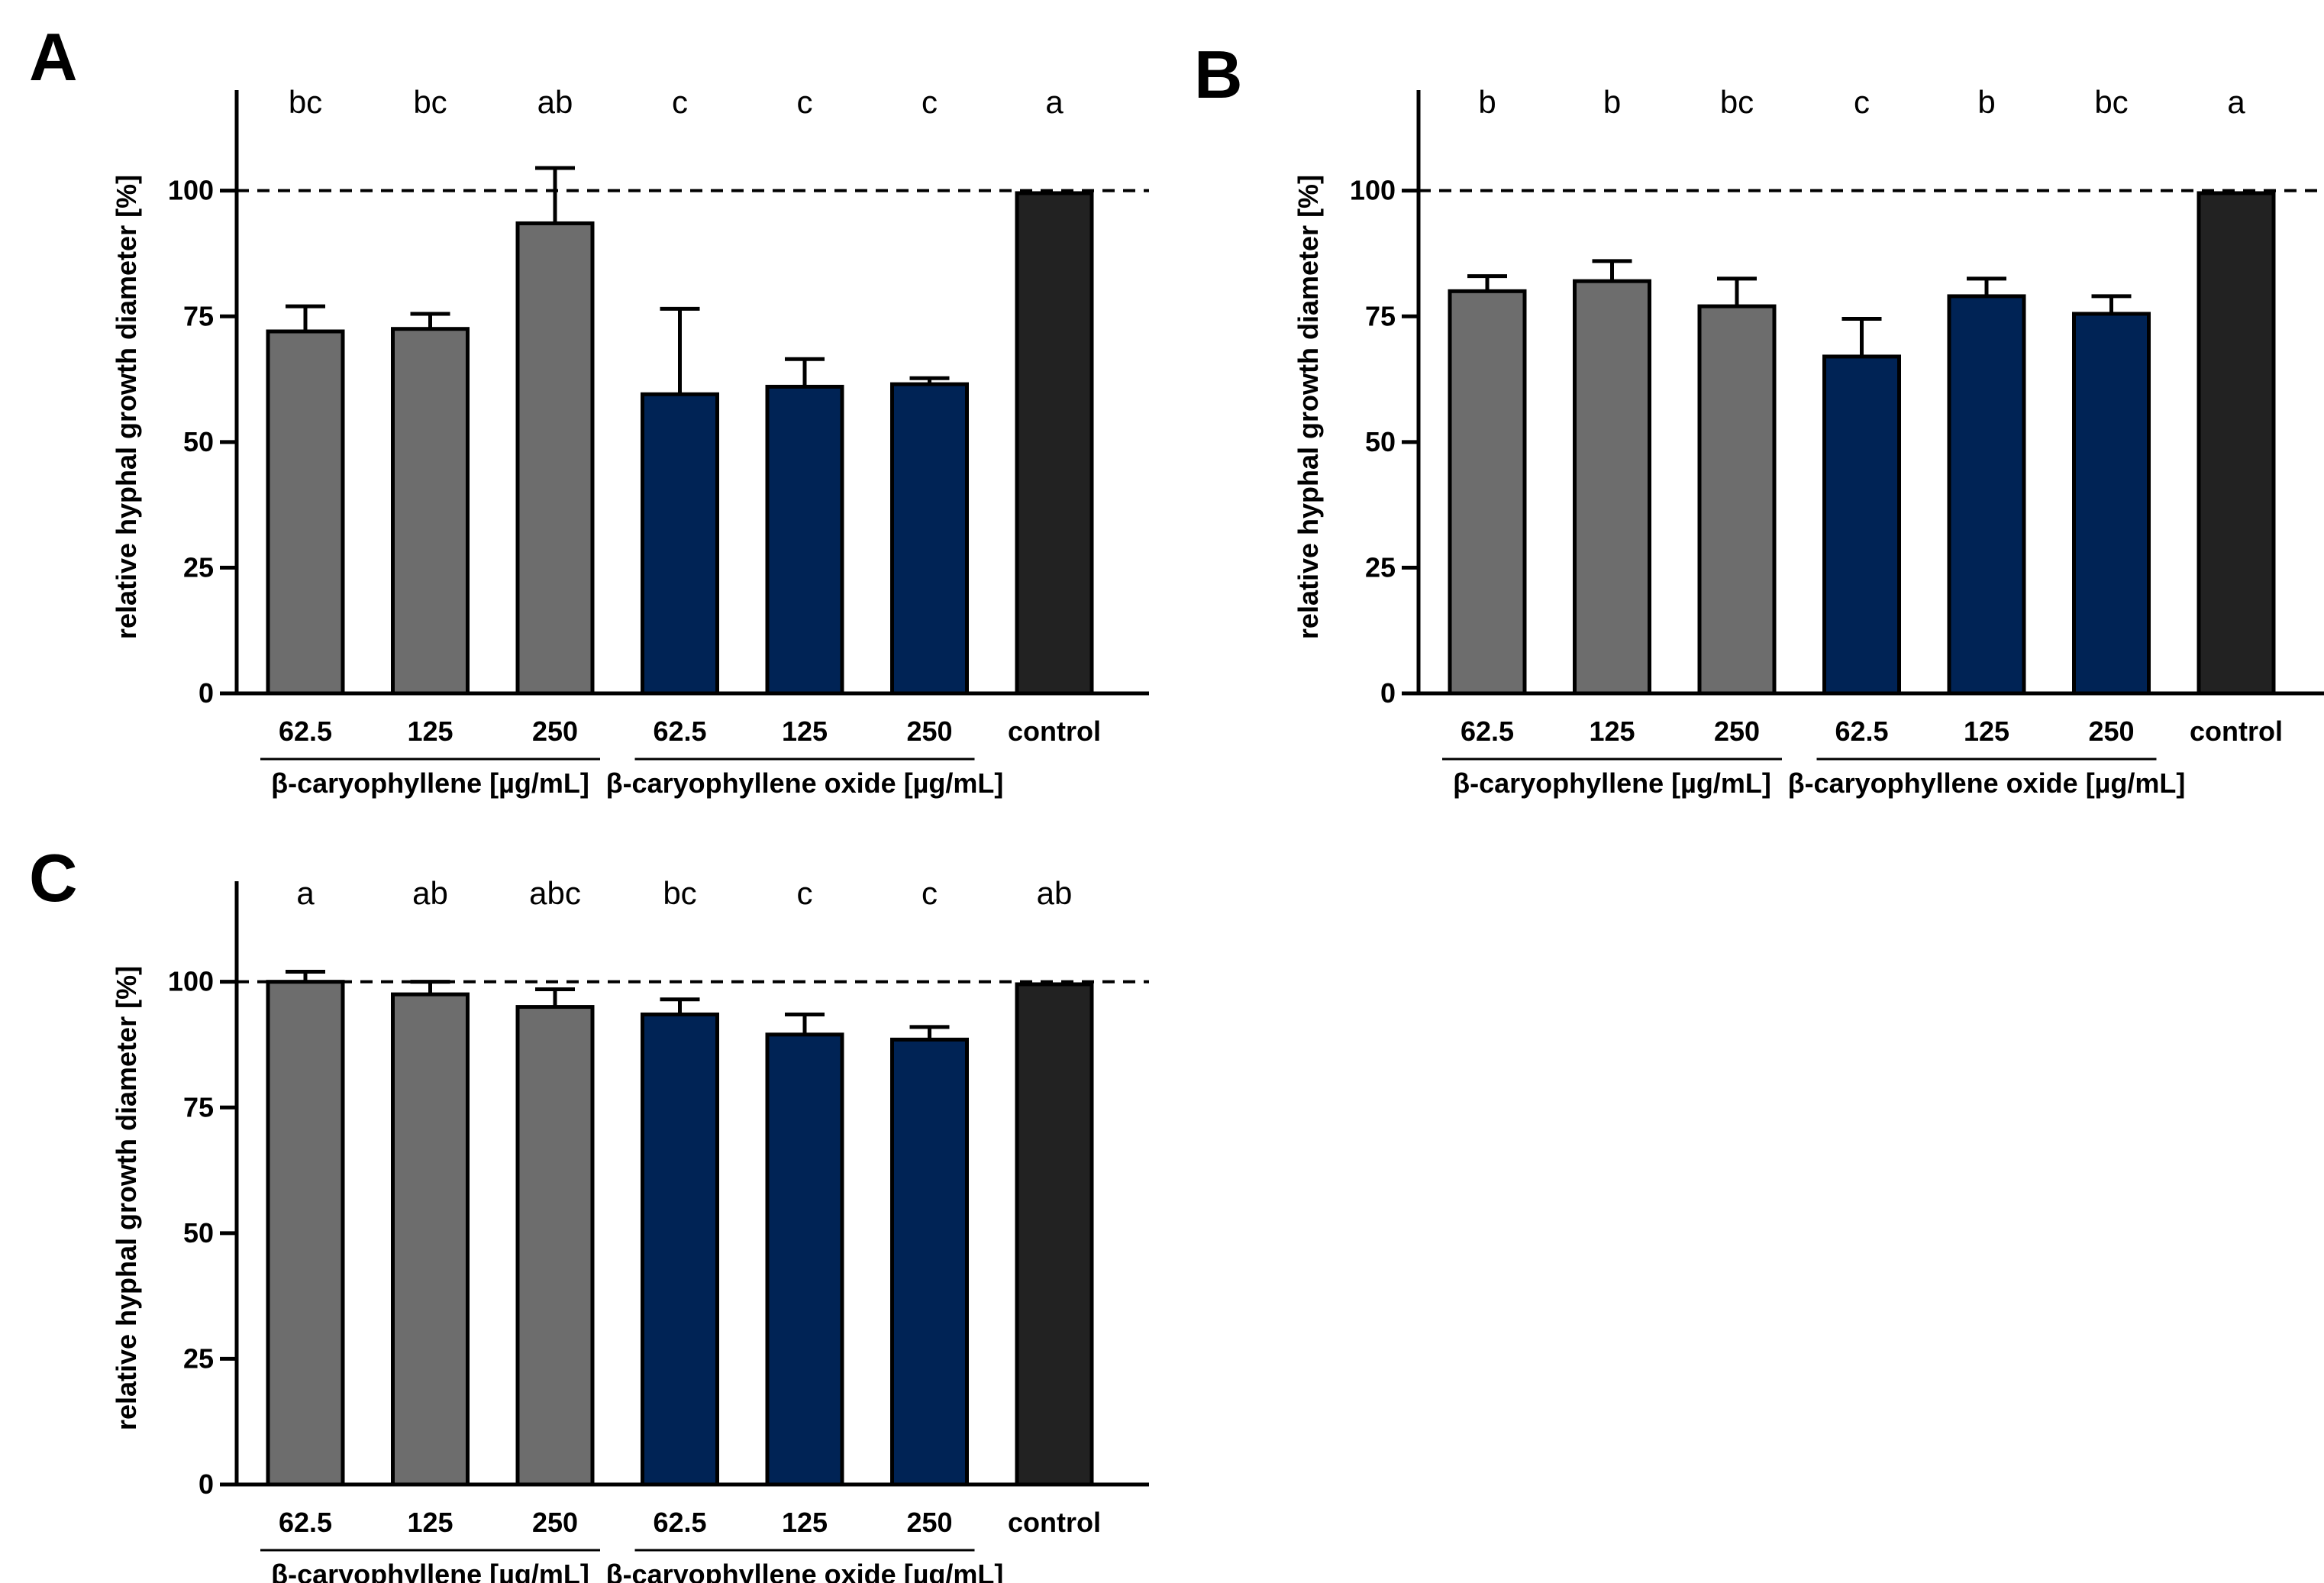 The height and width of the screenshot is (1583, 2324). What do you see at coordinates (1218, 75) in the screenshot?
I see `panel-letter: B` at bounding box center [1218, 75].